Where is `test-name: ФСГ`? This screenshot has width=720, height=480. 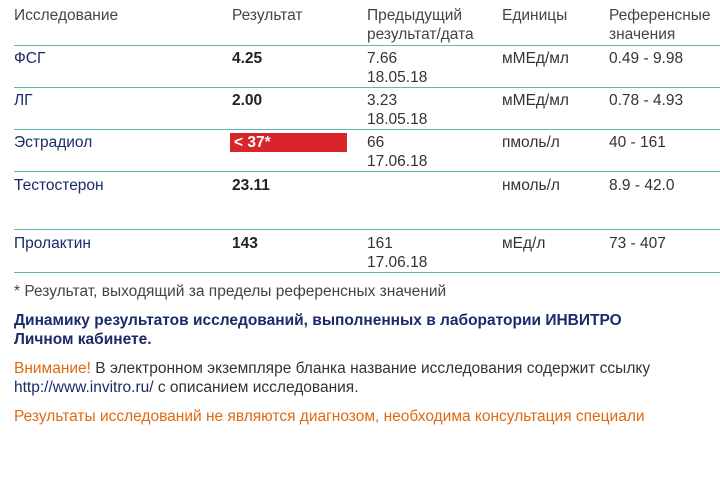
test-name: ФСГ is located at coordinates (30, 58).